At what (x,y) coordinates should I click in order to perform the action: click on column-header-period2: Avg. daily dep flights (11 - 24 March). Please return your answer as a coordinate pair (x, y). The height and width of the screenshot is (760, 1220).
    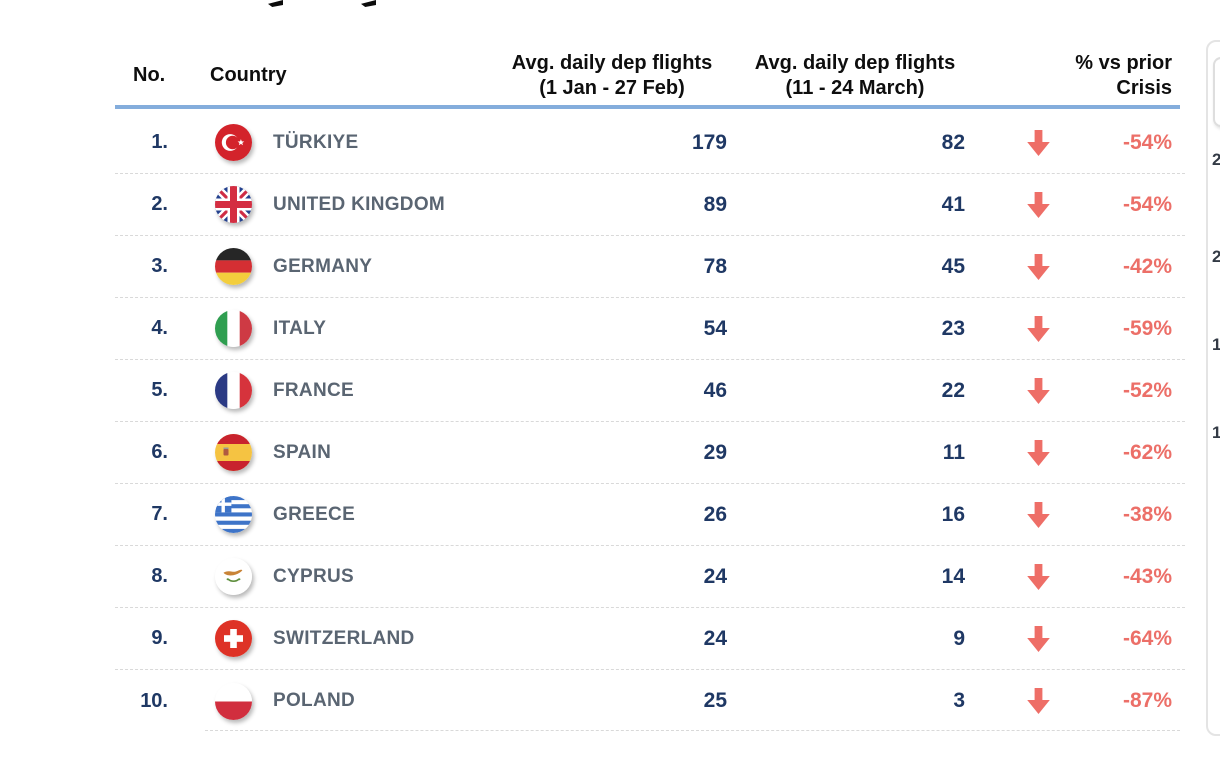
    Looking at the image, I should click on (855, 76).